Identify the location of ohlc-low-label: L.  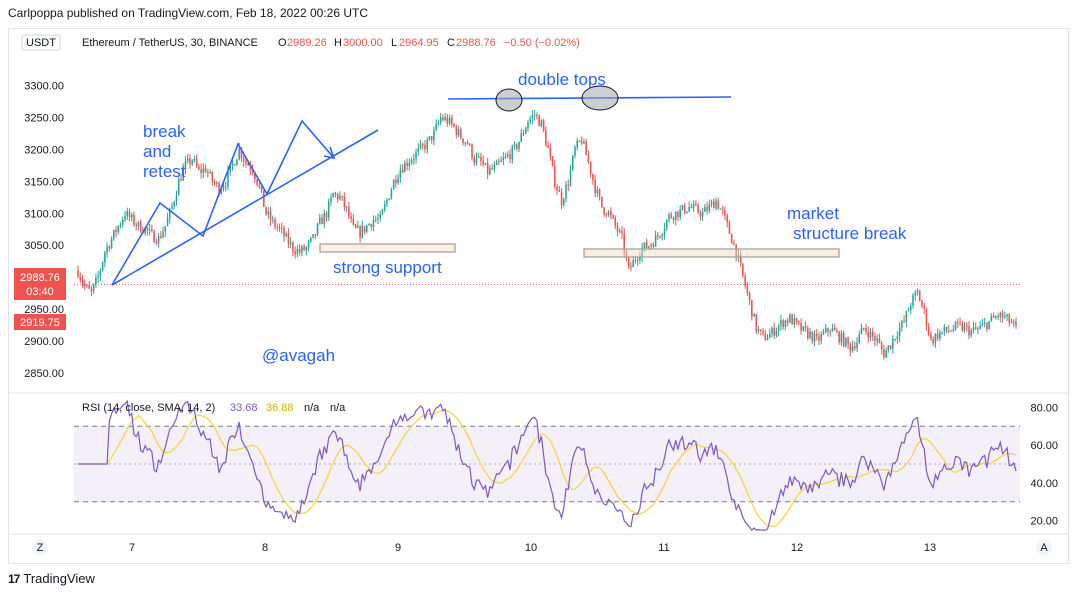
(394, 43).